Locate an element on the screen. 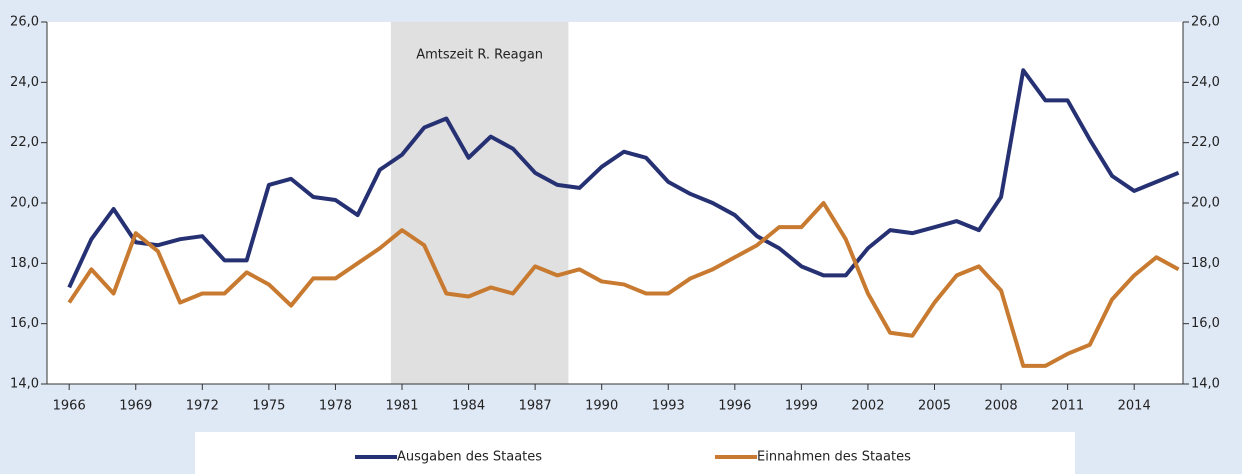  x-tick-label: 2011 is located at coordinates (1067, 406).